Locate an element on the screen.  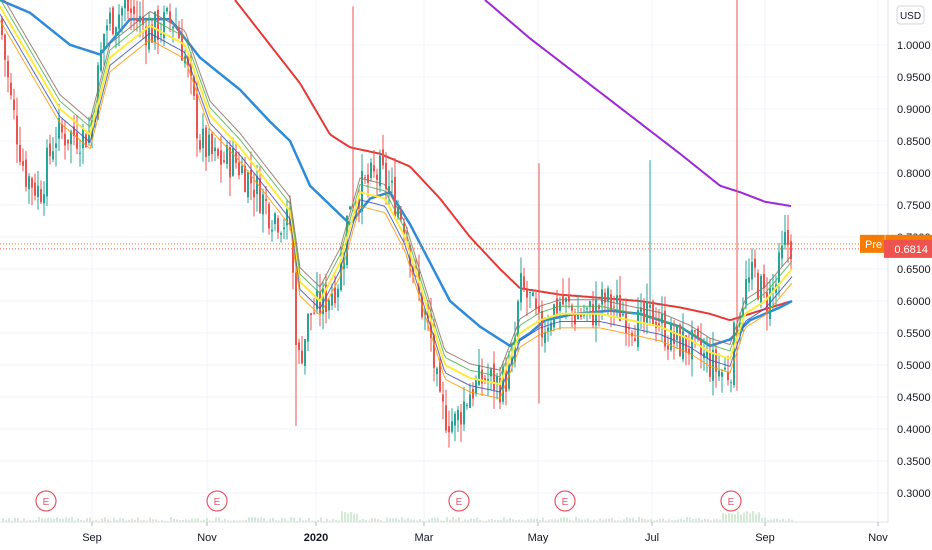
time-axis: Sep Nov 2020 Mar May Jul Sep Nov is located at coordinates (485, 533).